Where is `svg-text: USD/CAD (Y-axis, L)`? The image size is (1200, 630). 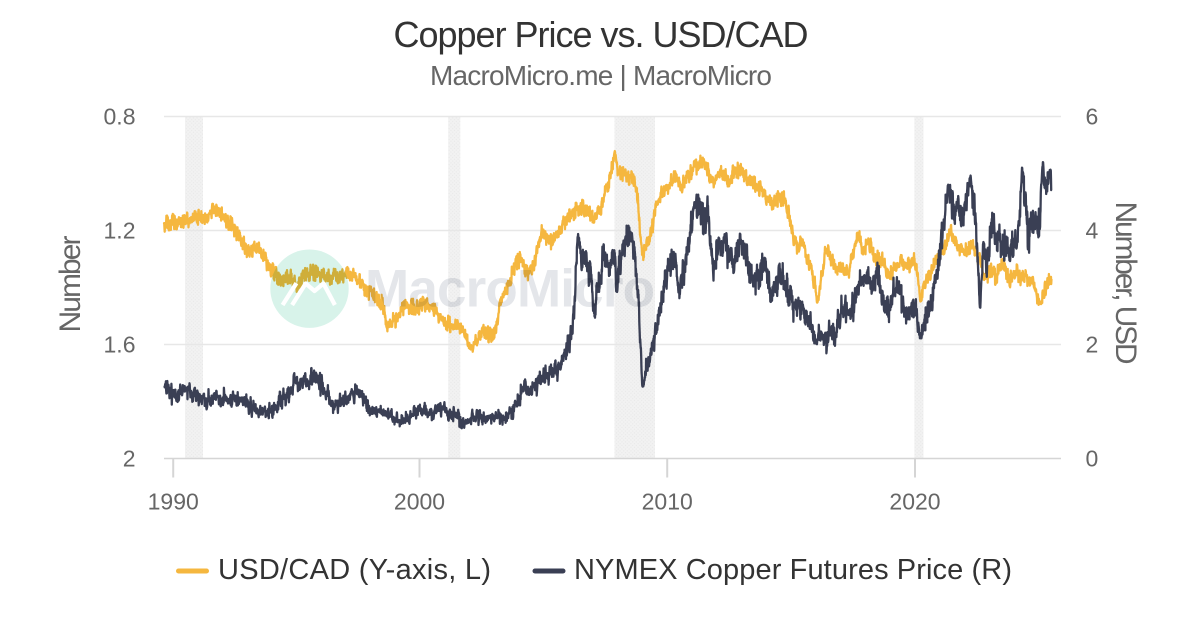 svg-text: USD/CAD (Y-axis, L) is located at coordinates (354, 570).